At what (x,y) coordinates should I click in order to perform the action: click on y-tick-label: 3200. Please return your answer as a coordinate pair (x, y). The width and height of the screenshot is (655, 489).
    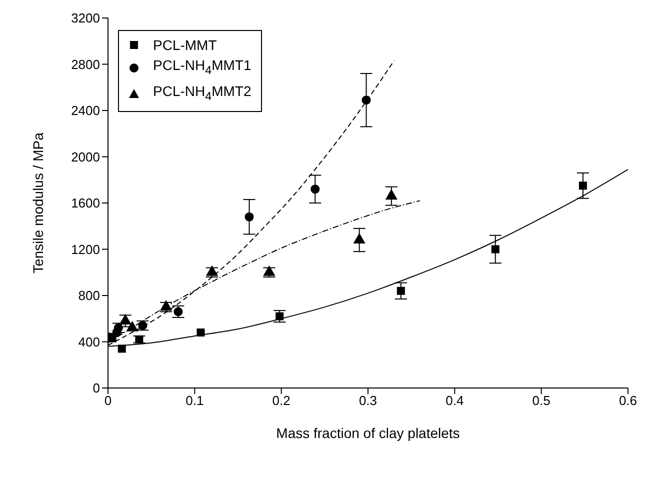
    Looking at the image, I should click on (85, 18).